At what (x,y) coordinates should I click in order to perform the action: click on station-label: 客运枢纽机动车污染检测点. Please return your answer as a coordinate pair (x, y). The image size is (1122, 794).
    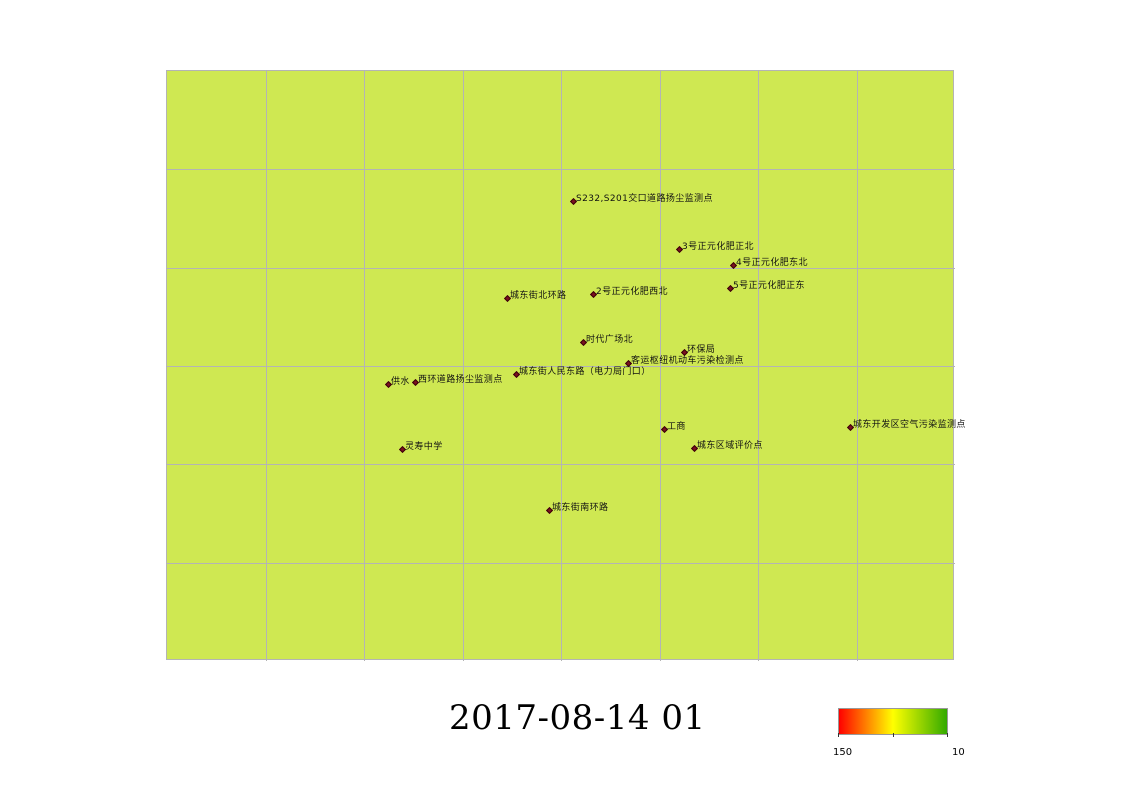
    Looking at the image, I should click on (687, 361).